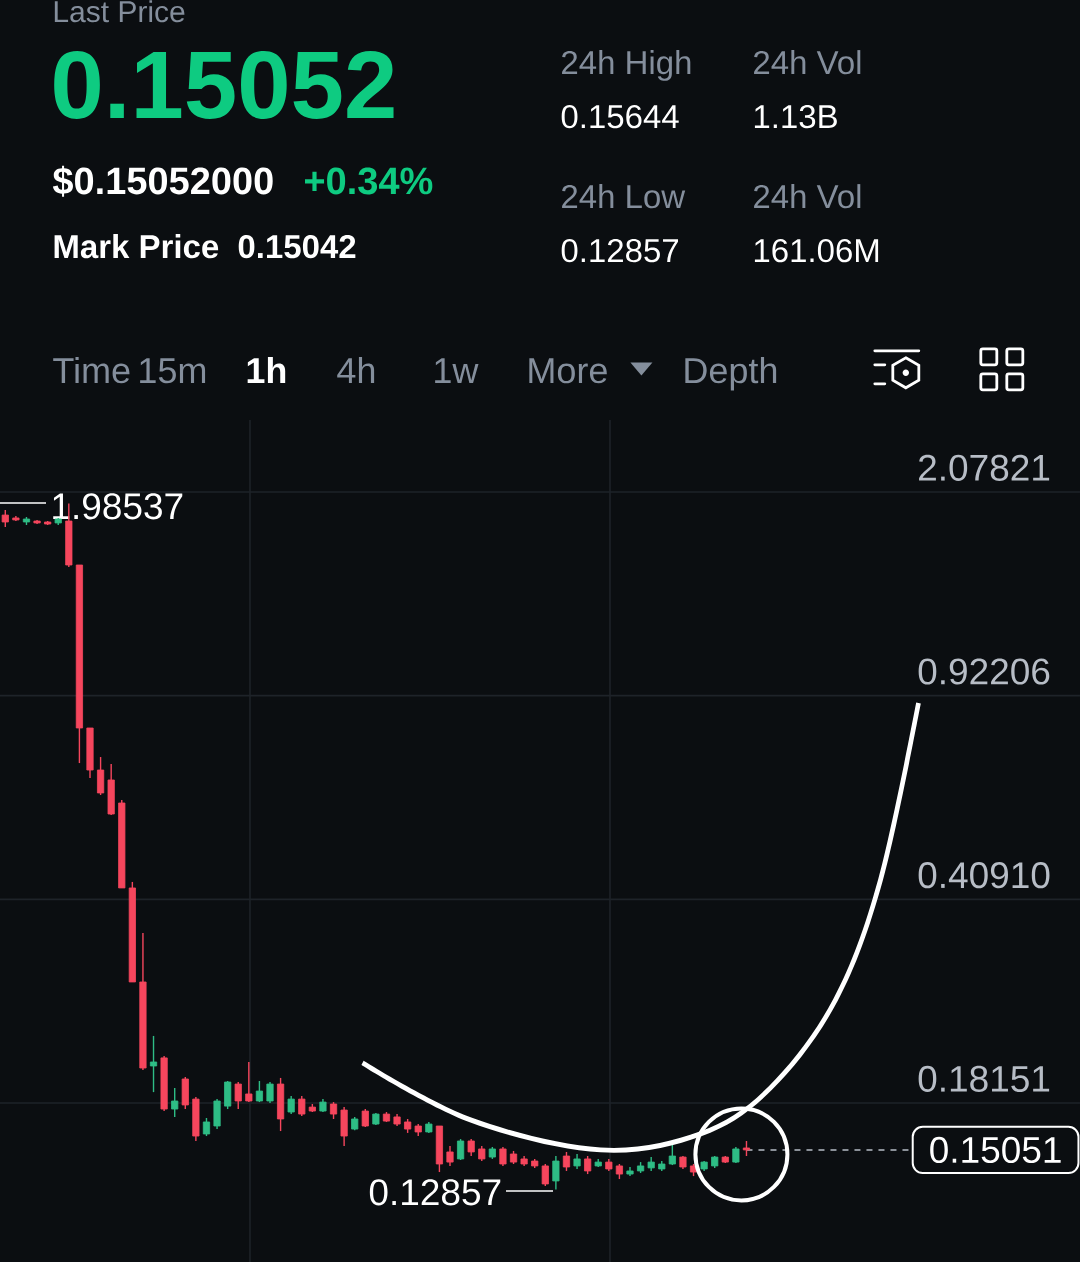 The image size is (1080, 1262). What do you see at coordinates (984, 671) in the screenshot?
I see `y-tick-label: 0.92206` at bounding box center [984, 671].